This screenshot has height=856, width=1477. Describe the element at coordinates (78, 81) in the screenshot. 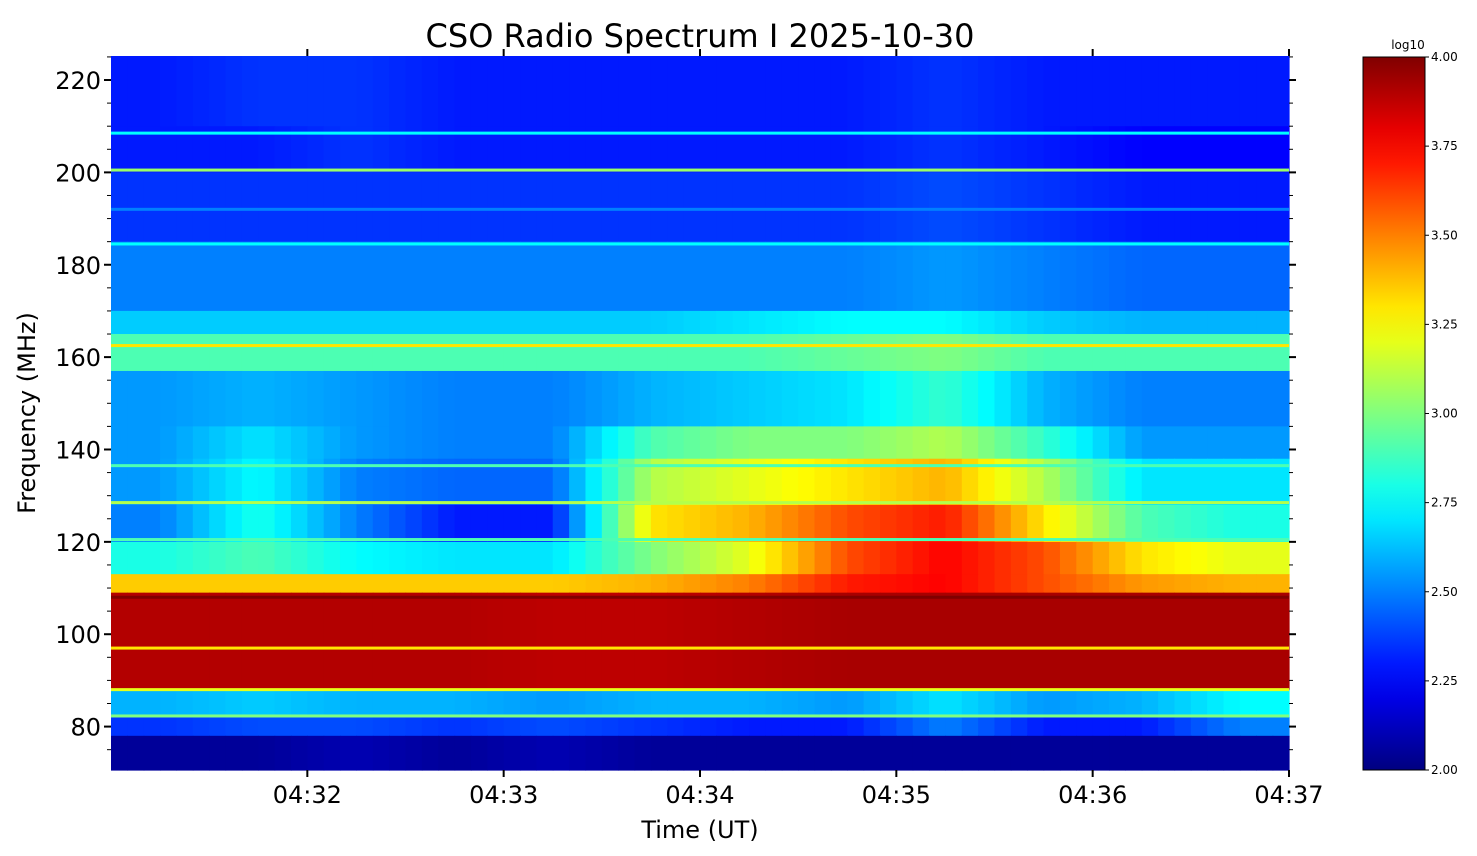

I see `y-tick-label: 220` at that location.